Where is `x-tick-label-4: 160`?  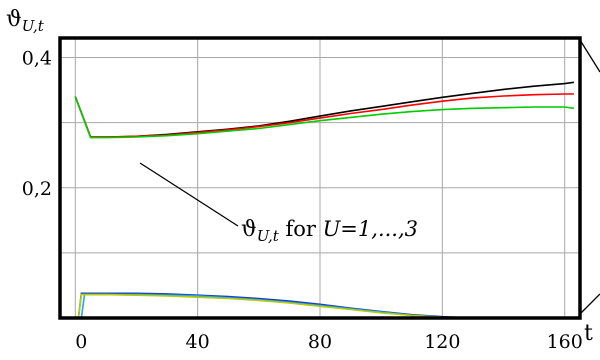 x-tick-label-4: 160 is located at coordinates (565, 342).